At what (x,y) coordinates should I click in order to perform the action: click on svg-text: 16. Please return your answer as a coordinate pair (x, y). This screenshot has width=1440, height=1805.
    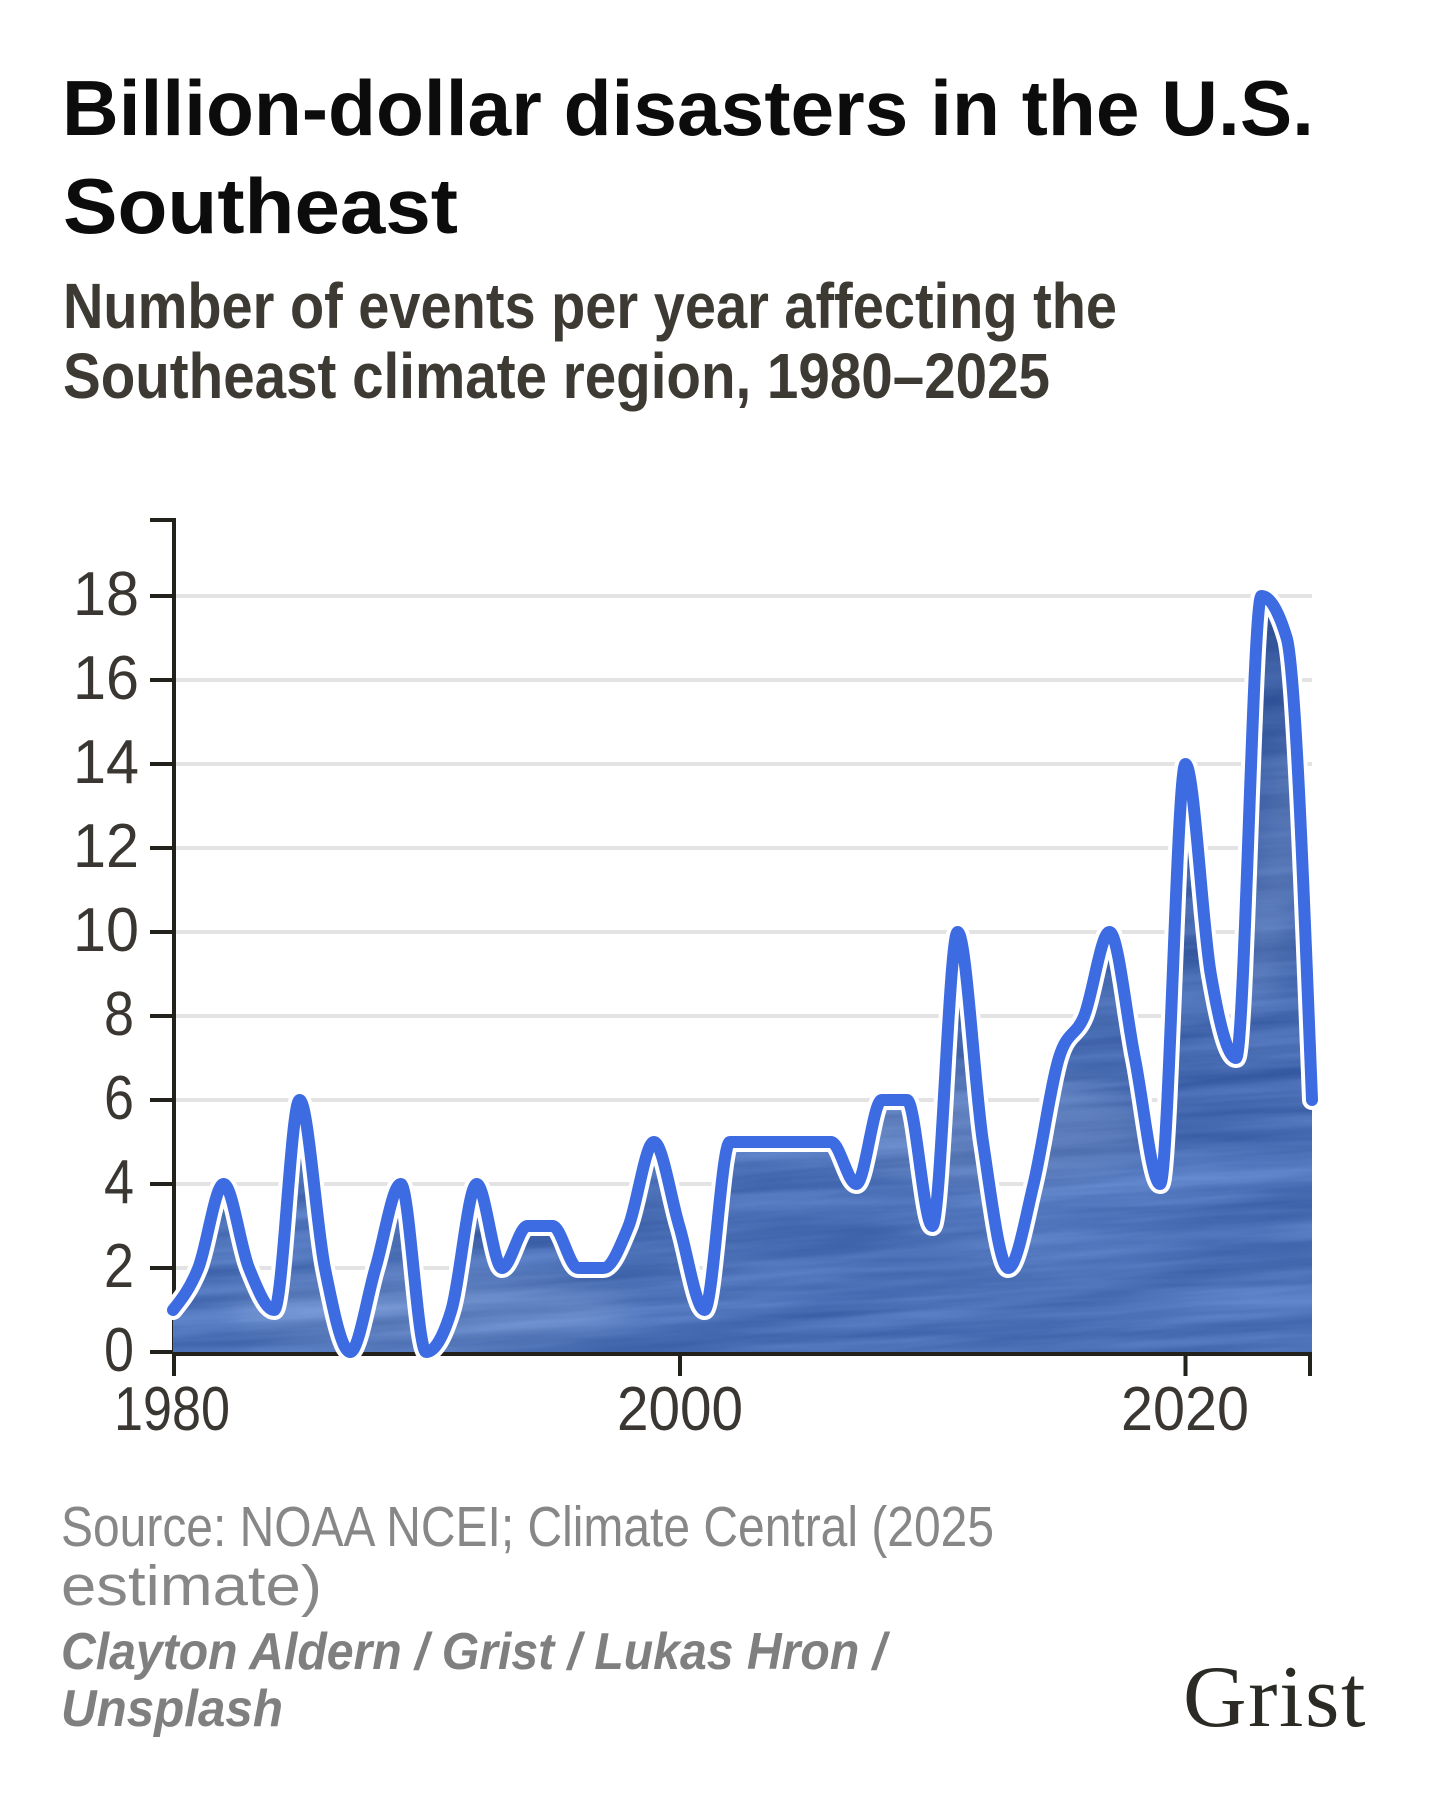
    Looking at the image, I should click on (106, 678).